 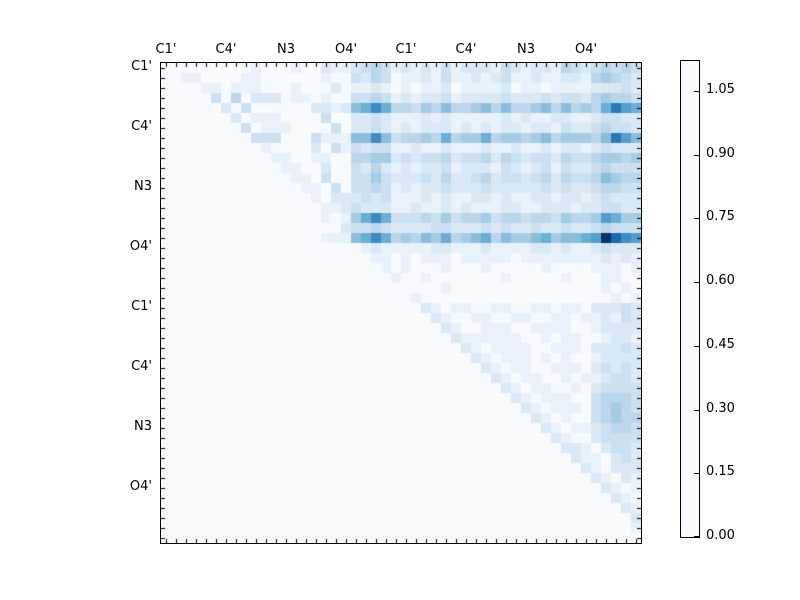 What do you see at coordinates (720, 535) in the screenshot?
I see `colorbar-tick-label: 0.00` at bounding box center [720, 535].